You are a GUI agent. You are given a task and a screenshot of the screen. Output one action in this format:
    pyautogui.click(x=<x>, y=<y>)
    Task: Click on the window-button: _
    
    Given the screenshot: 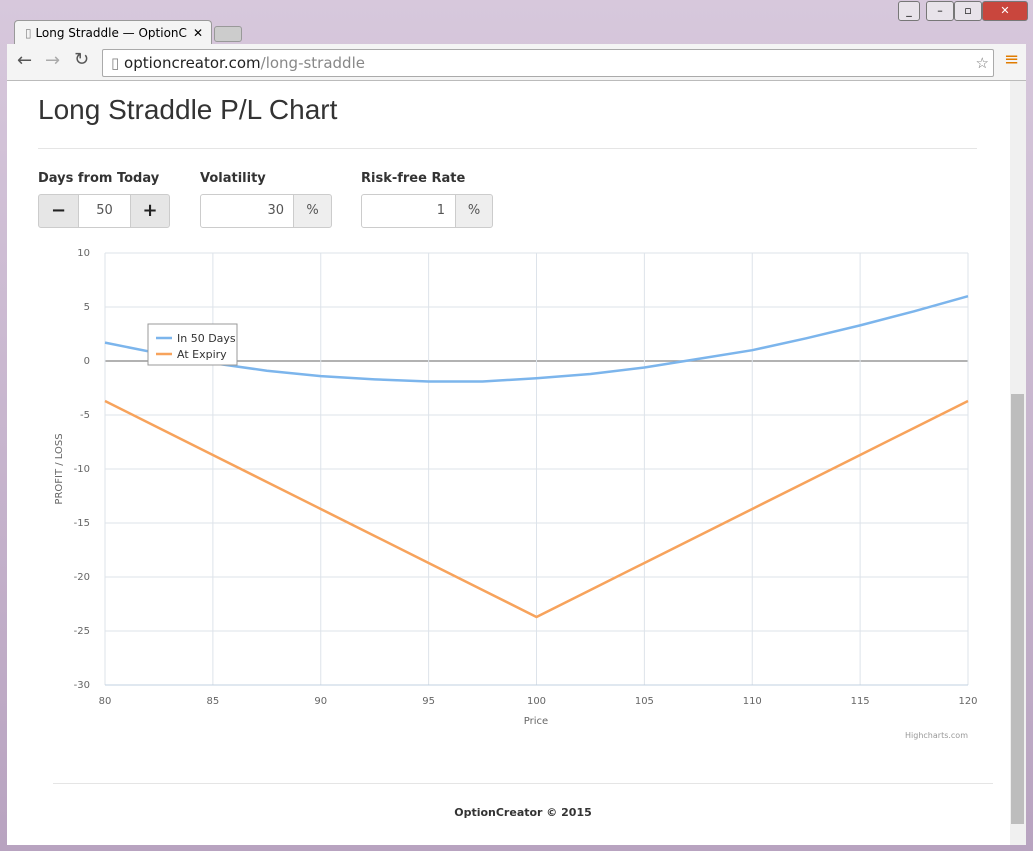 What is the action you would take?
    pyautogui.click(x=909, y=11)
    